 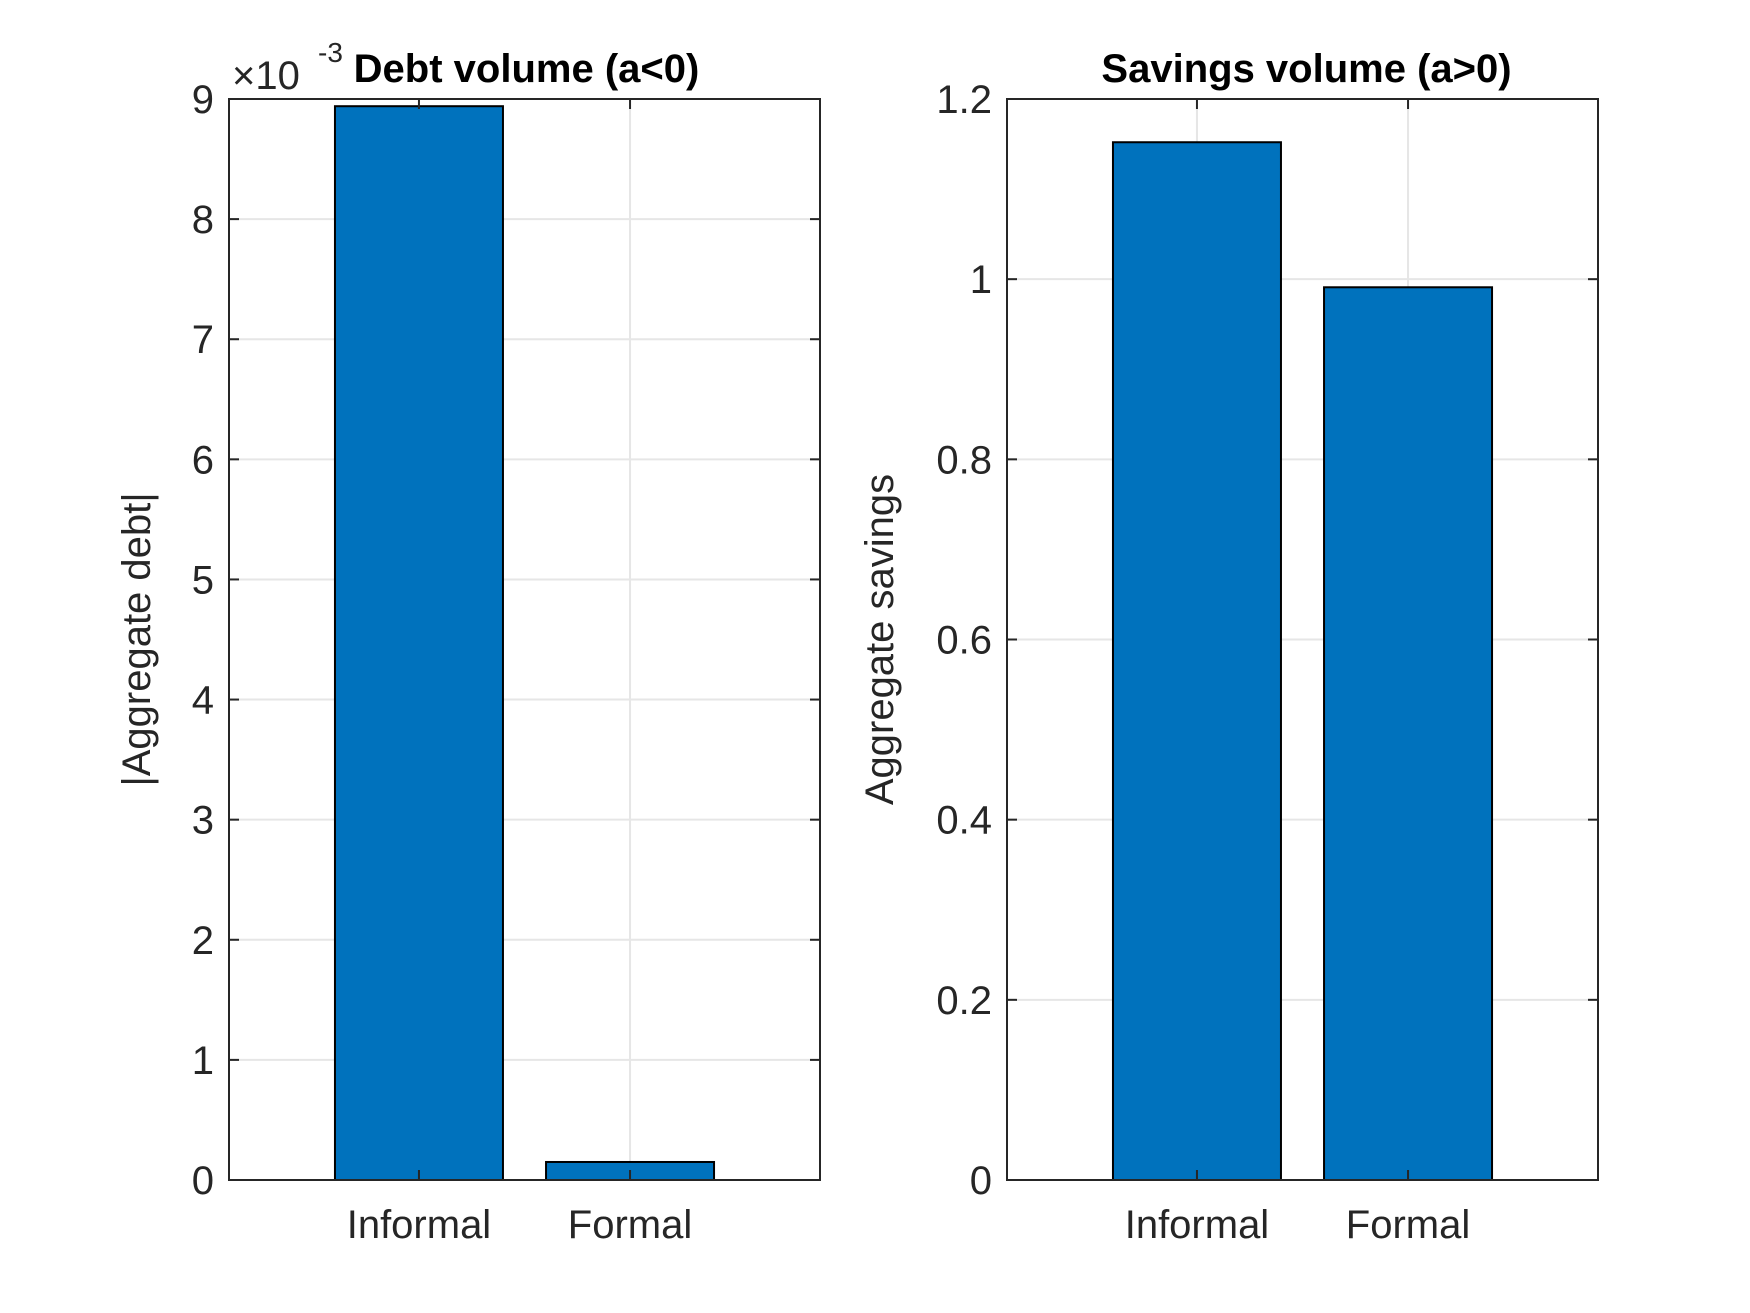 What do you see at coordinates (1408, 1225) in the screenshot?
I see `savings-category-label-formal: Formal` at bounding box center [1408, 1225].